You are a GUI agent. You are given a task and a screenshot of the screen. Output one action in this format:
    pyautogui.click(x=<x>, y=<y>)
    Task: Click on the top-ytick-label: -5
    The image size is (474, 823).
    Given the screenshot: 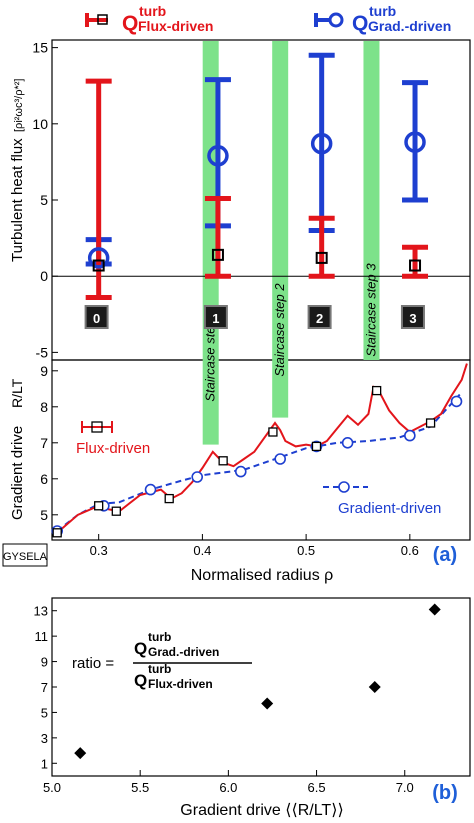 What is the action you would take?
    pyautogui.click(x=42, y=352)
    